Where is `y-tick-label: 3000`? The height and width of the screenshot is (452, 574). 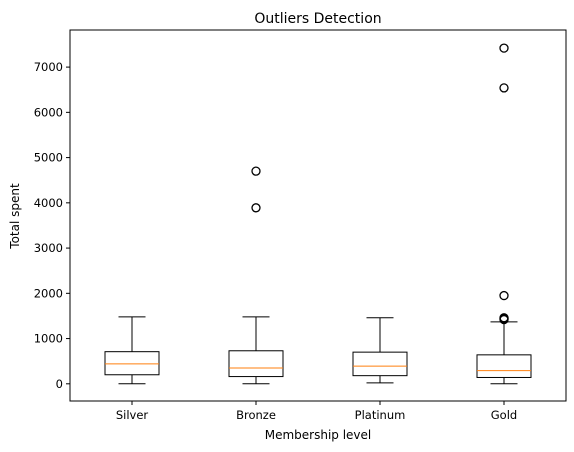 y-tick-label: 3000 is located at coordinates (48, 248).